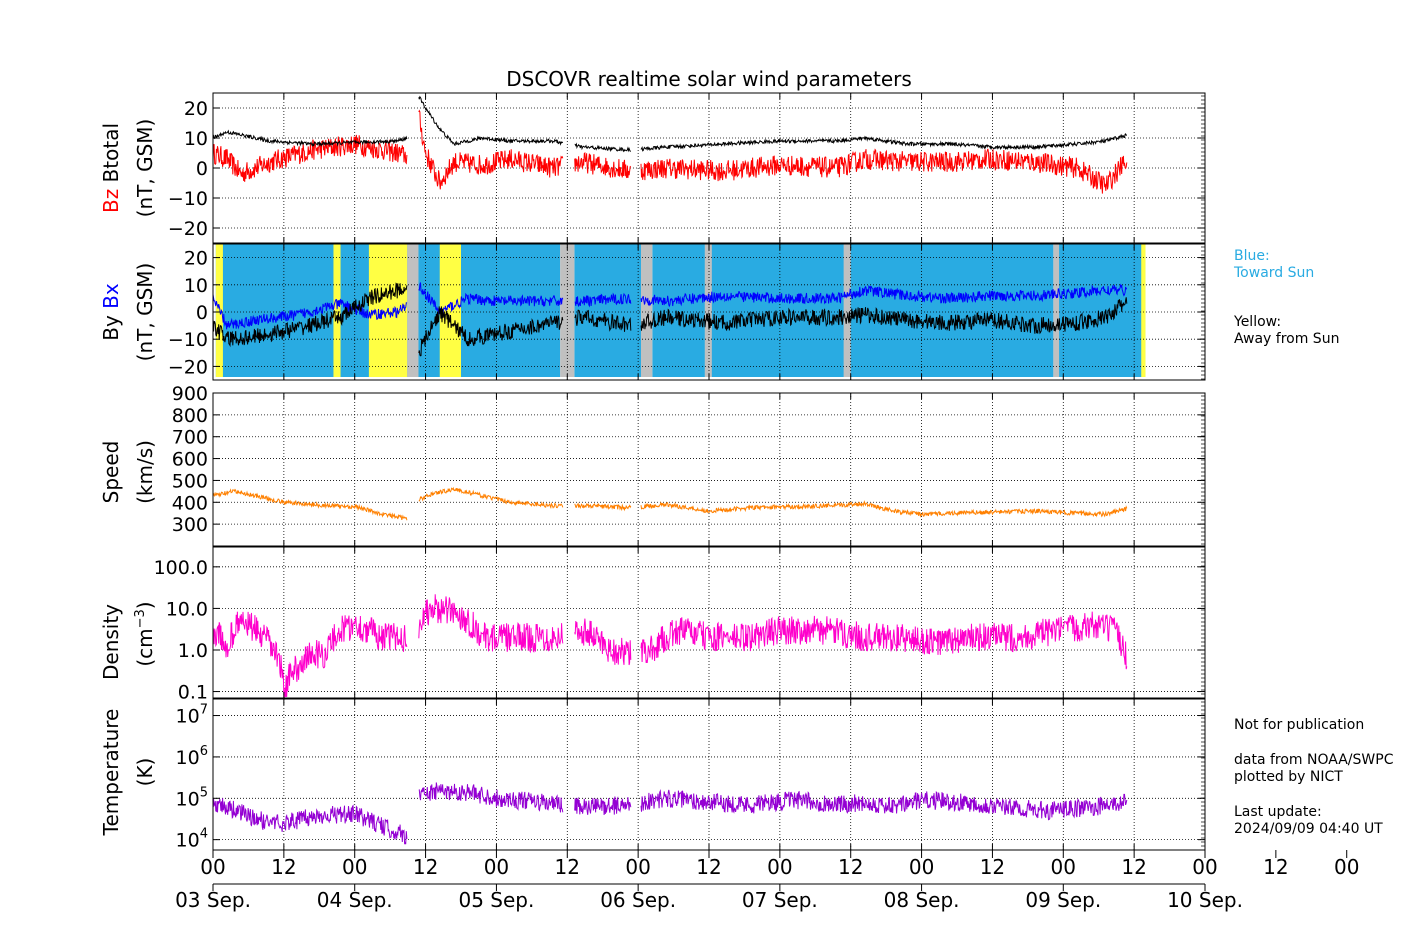 This screenshot has width=1417, height=944. What do you see at coordinates (190, 481) in the screenshot?
I see `y-tick-label: 500` at bounding box center [190, 481].